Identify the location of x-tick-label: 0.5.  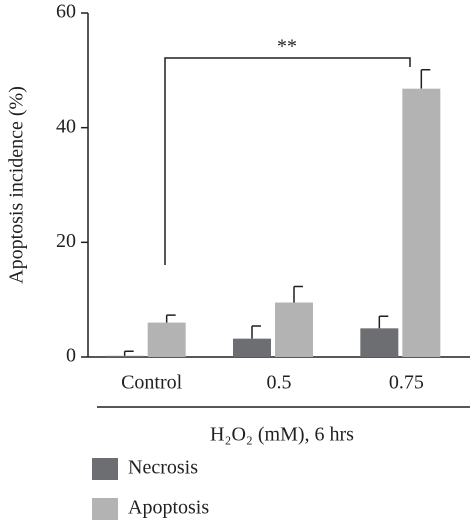
(279, 383).